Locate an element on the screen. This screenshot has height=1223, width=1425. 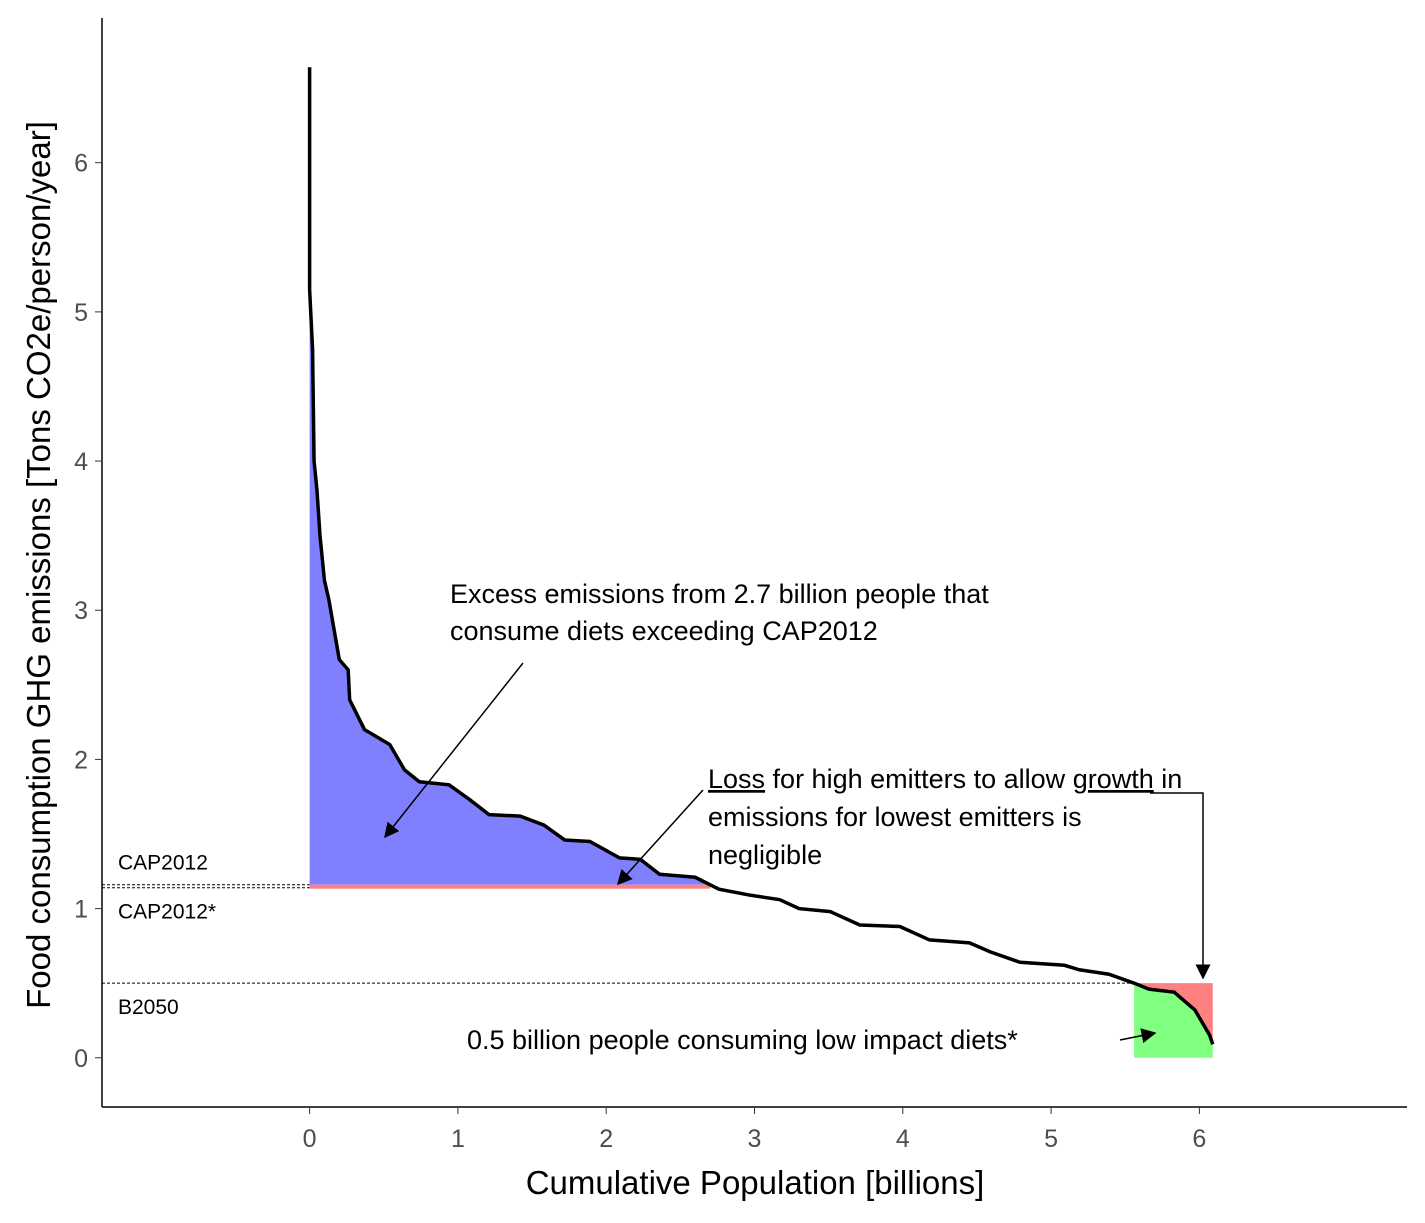
x-tick-label: 2 is located at coordinates (606, 1139).